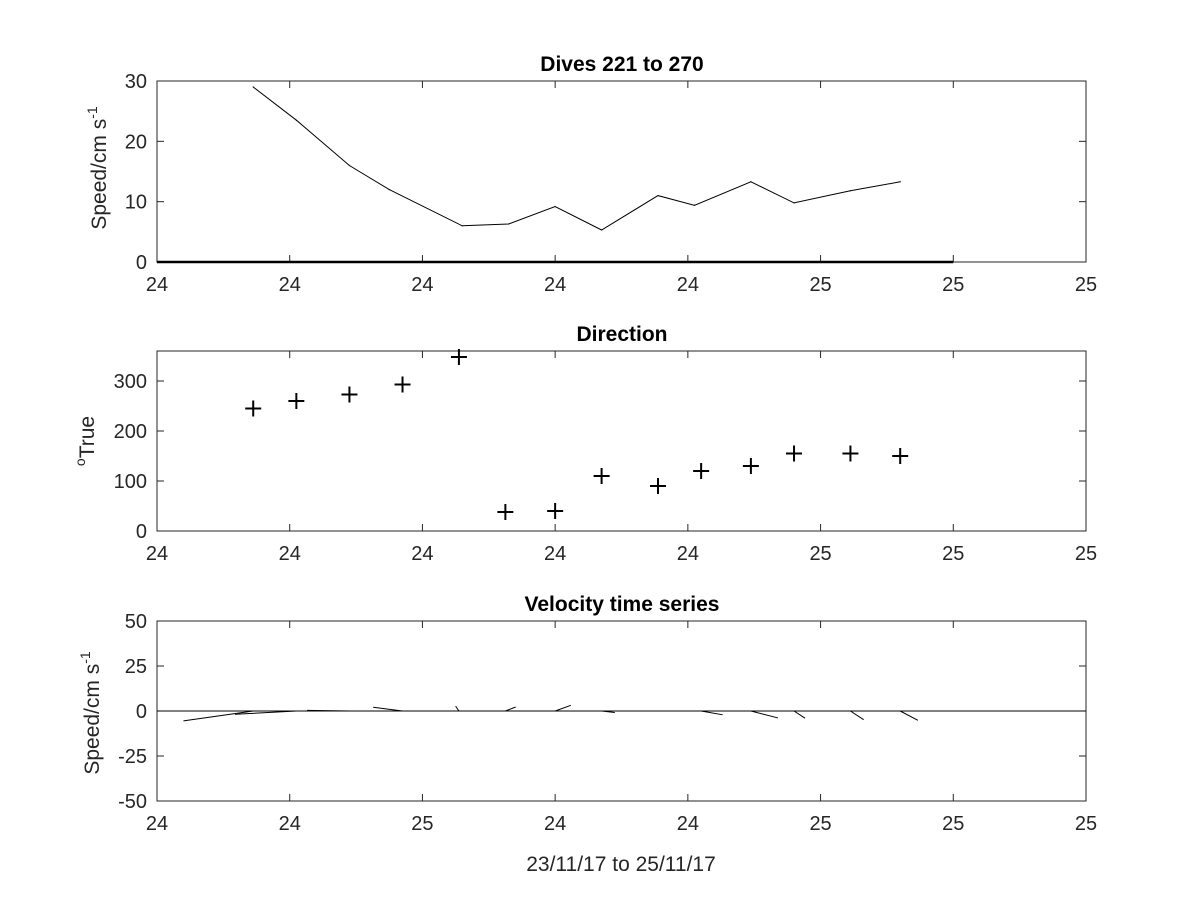 The height and width of the screenshot is (900, 1200). I want to click on direction-panel-title: Direction, so click(621, 334).